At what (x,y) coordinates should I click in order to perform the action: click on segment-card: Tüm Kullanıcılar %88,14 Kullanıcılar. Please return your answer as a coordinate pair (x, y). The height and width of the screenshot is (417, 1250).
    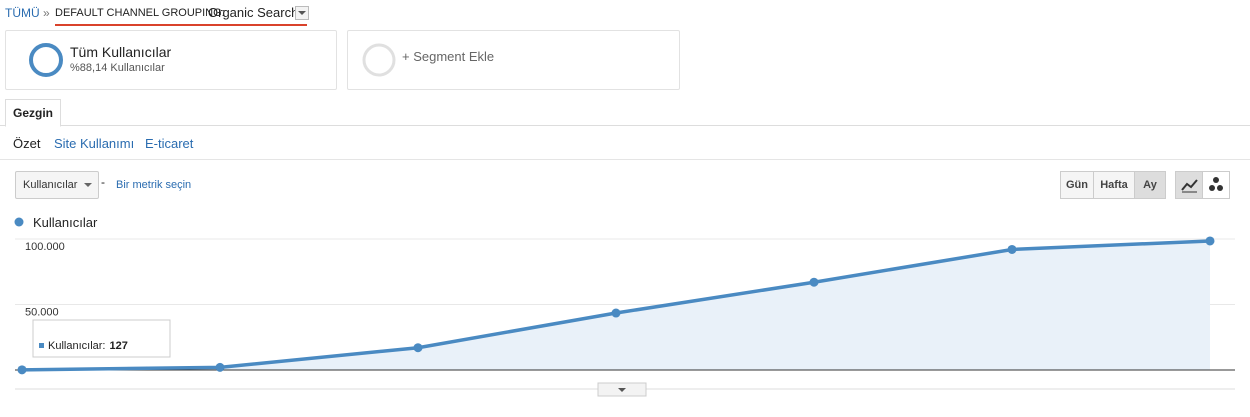
    Looking at the image, I should click on (171, 60).